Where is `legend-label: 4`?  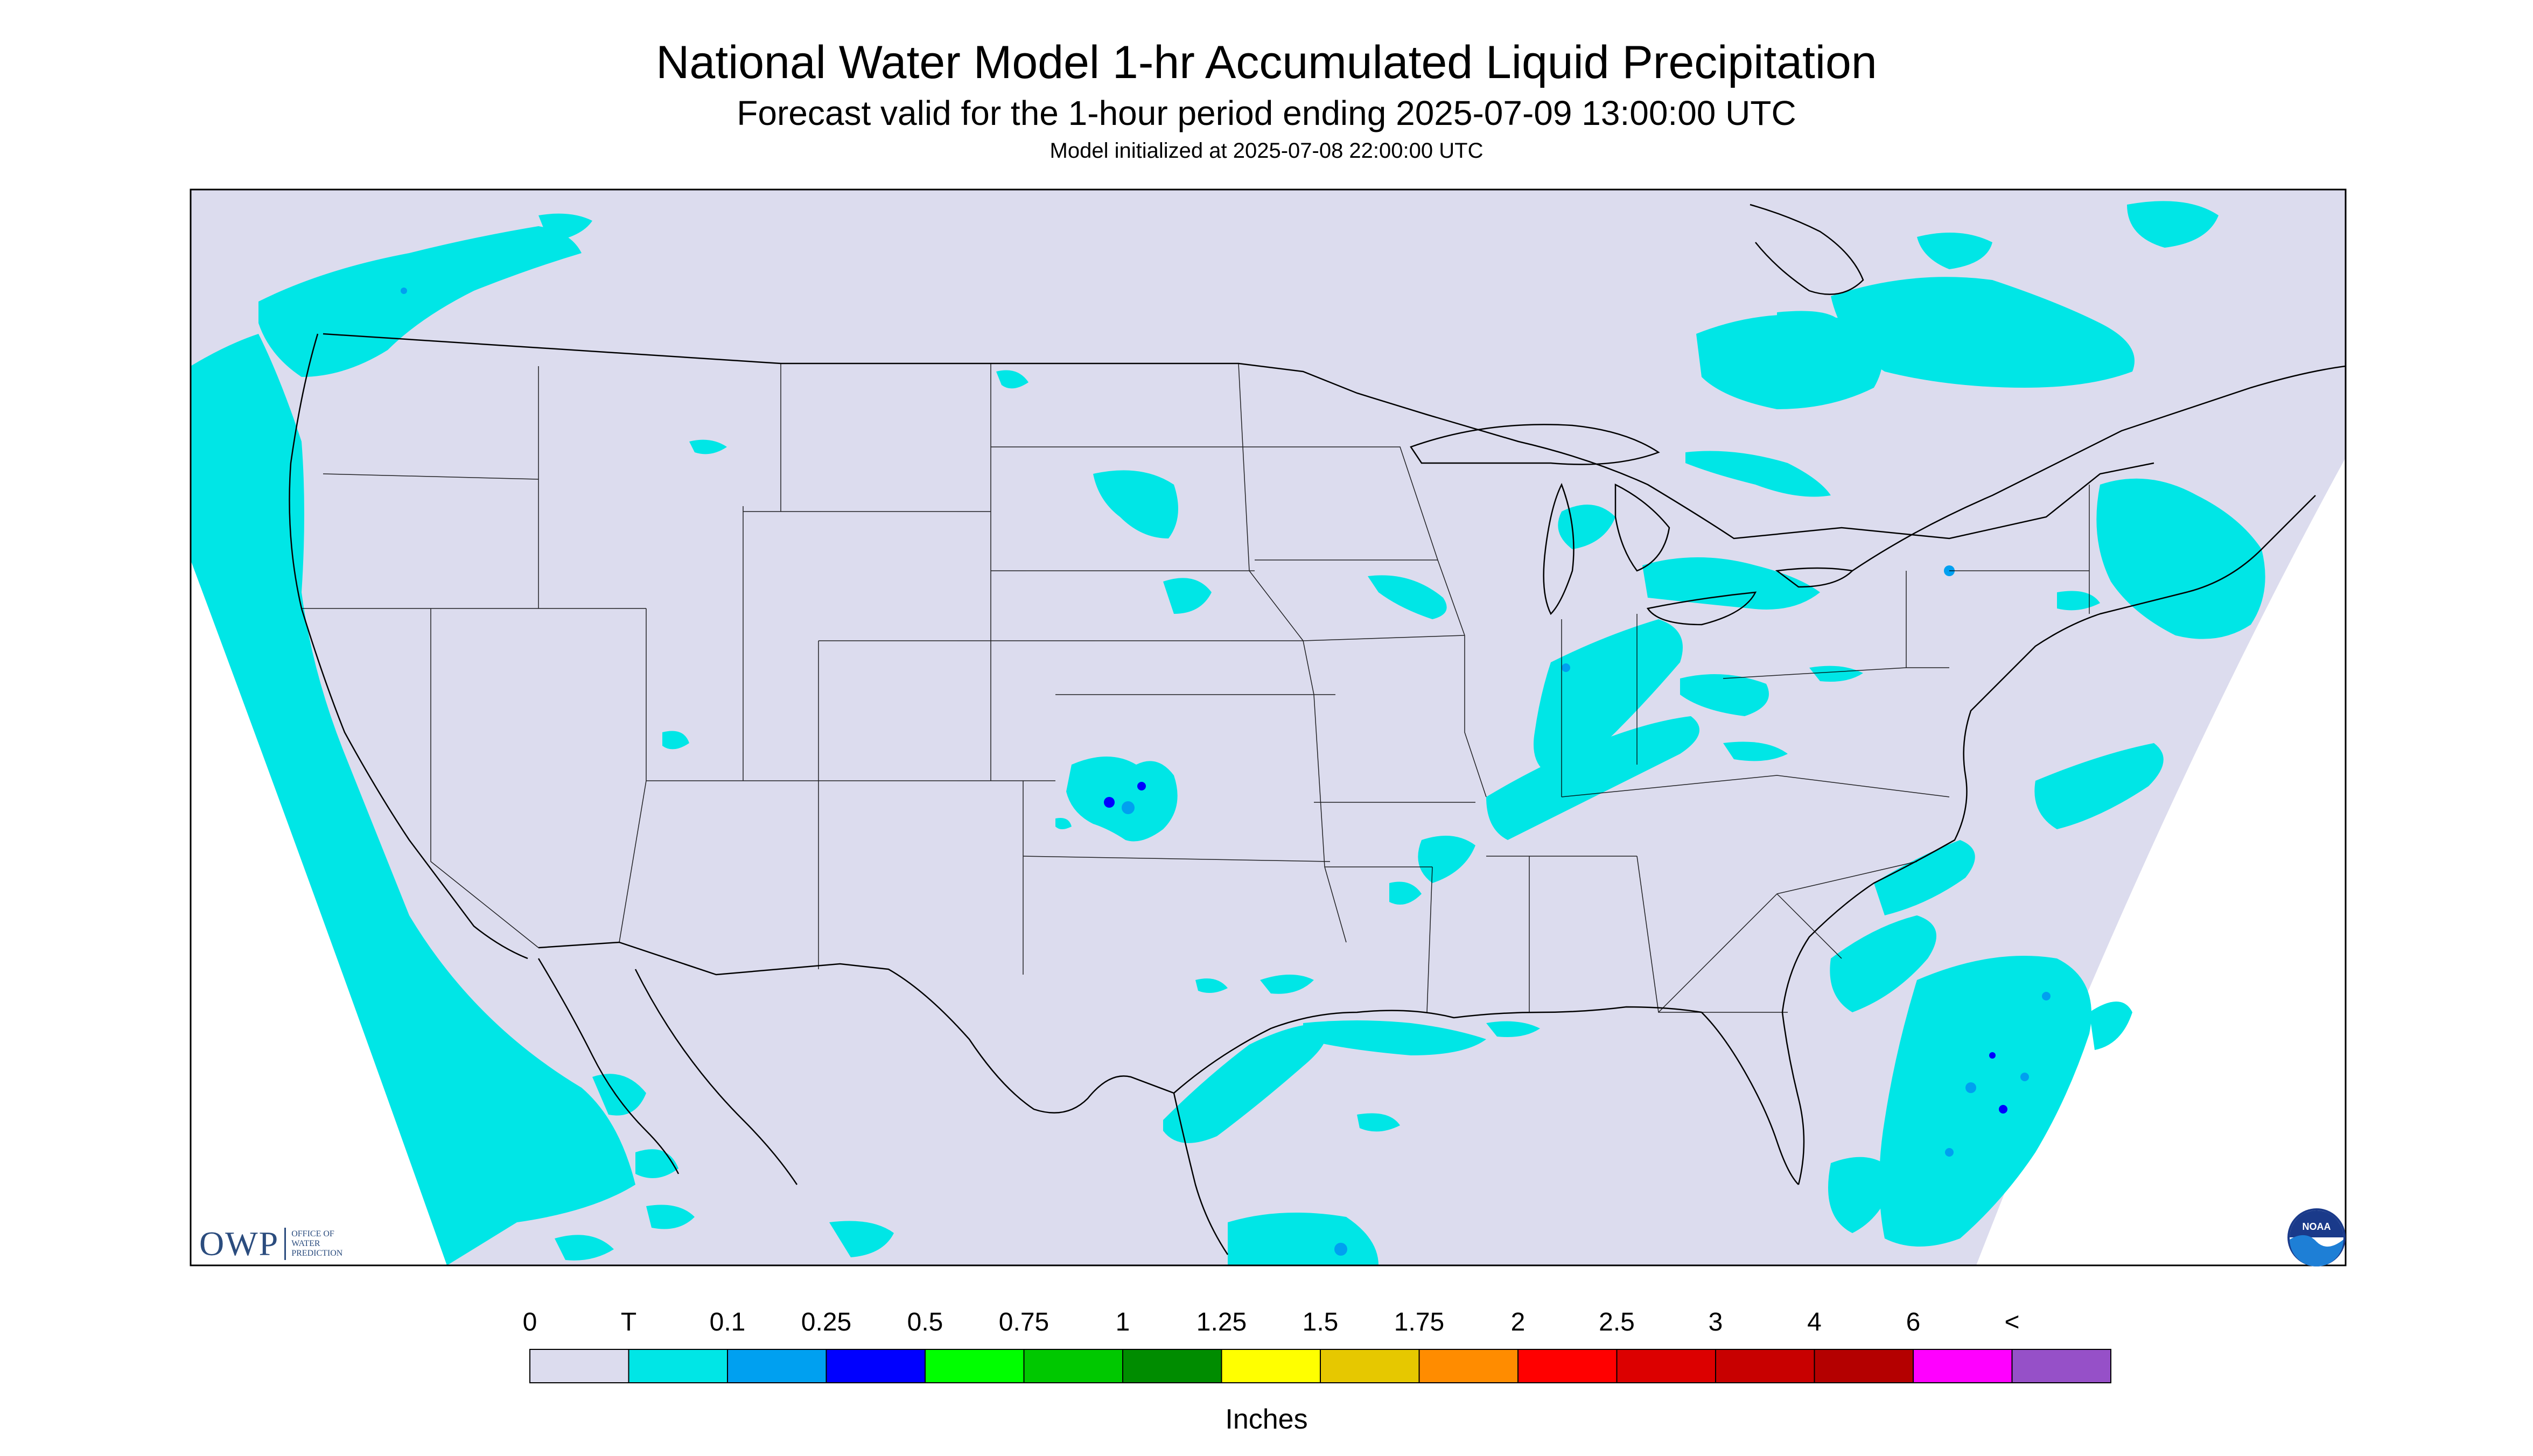
legend-label: 4 is located at coordinates (1815, 1322).